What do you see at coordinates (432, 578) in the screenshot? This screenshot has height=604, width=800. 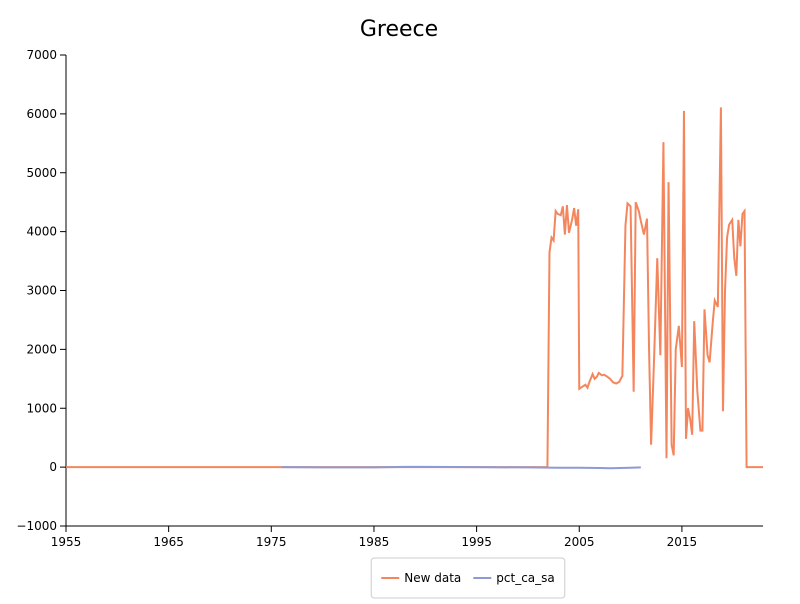 I see `legend-label: New data` at bounding box center [432, 578].